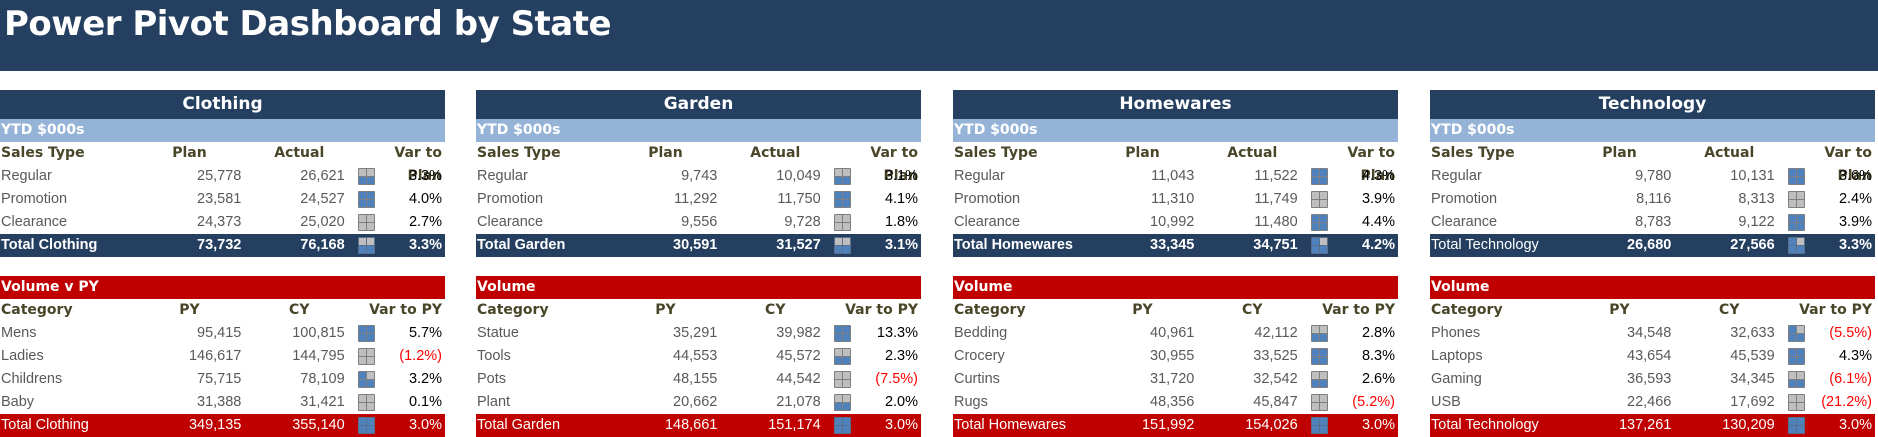 The image size is (1878, 437). I want to click on sales-row: Clearance 8,783 9,122 3.9%, so click(1652, 222).